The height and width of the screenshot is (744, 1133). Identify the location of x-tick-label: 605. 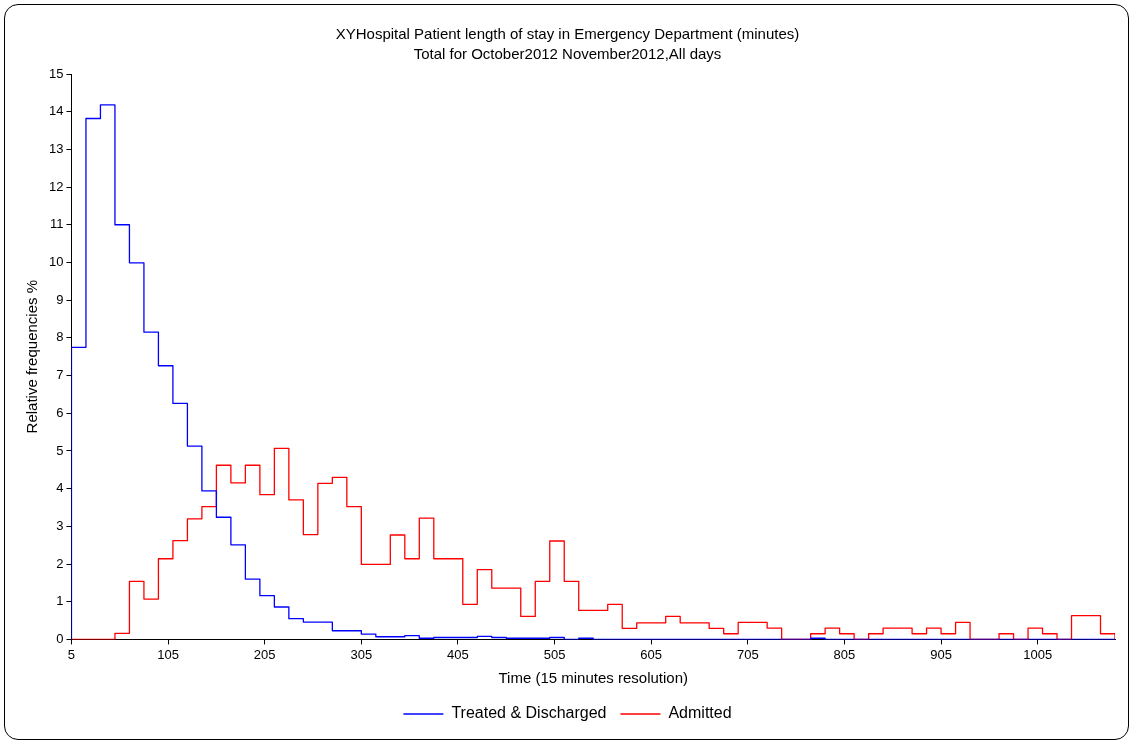
(651, 654).